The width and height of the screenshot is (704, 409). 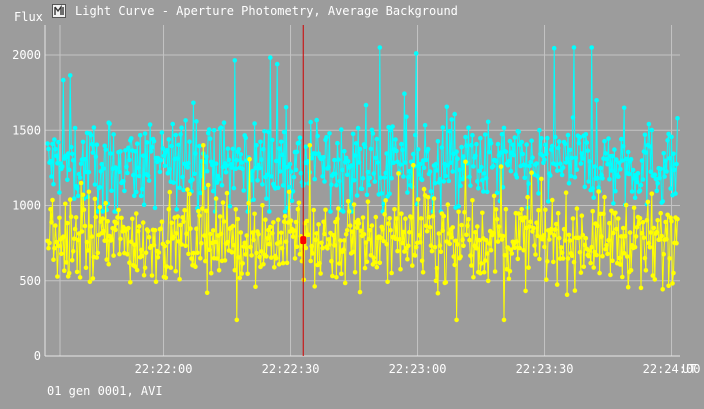 I want to click on light-curve-app-icon, so click(x=59, y=11).